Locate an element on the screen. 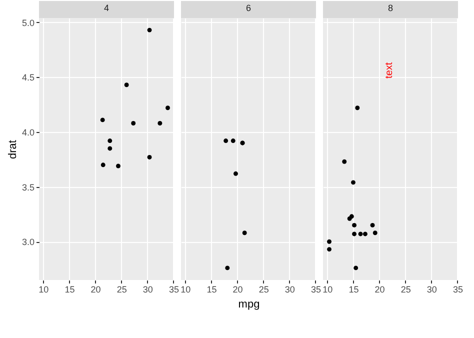  y-tick-label: 4.5 is located at coordinates (28, 77).